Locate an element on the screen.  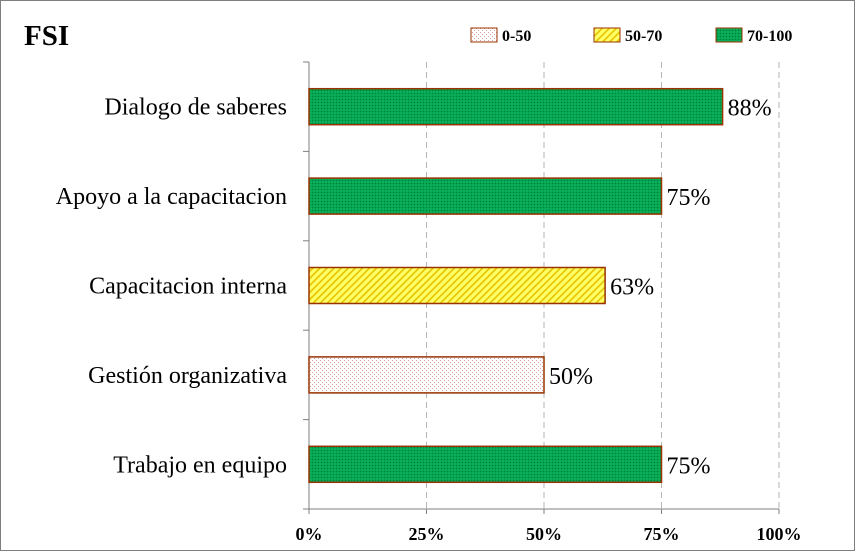
value-label: 50% is located at coordinates (571, 377).